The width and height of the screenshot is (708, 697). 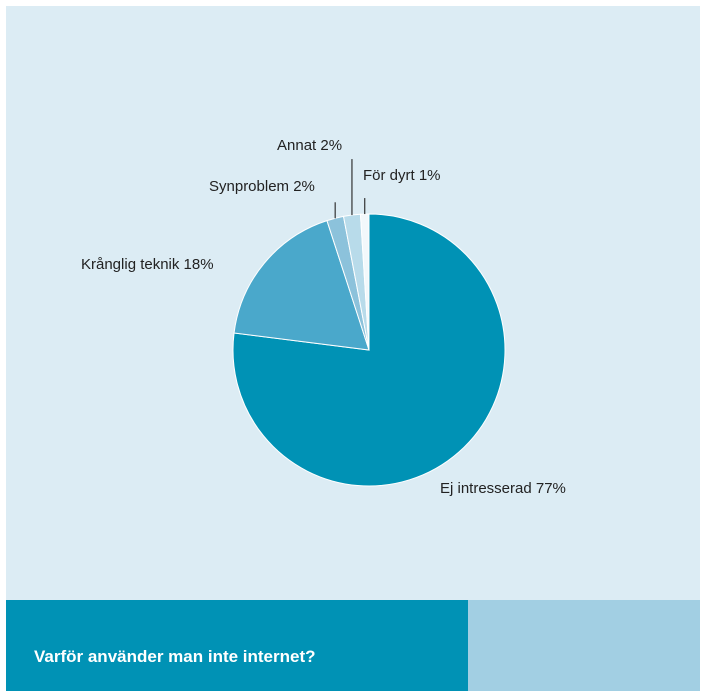 What do you see at coordinates (402, 175) in the screenshot?
I see `slice-label-for-dyrt: För dyrt 1%` at bounding box center [402, 175].